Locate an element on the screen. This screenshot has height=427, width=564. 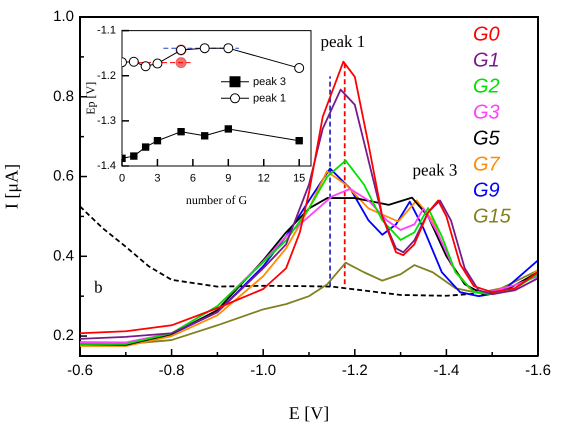
x-tick-label: -1.6 is located at coordinates (538, 371).